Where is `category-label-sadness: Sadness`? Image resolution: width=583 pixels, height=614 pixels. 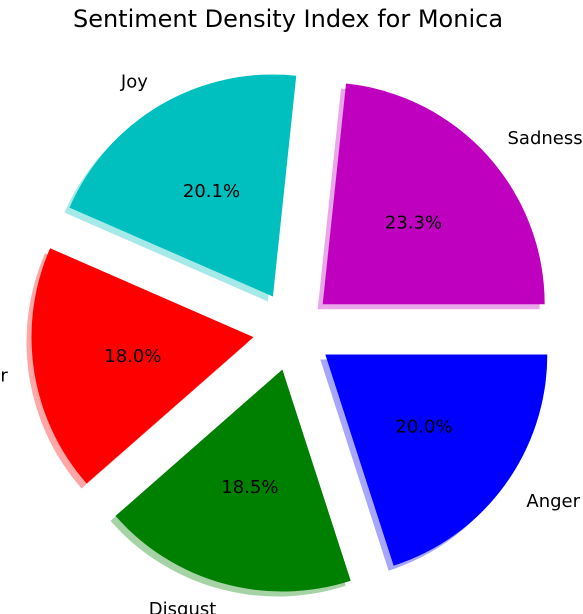
category-label-sadness: Sadness is located at coordinates (545, 138).